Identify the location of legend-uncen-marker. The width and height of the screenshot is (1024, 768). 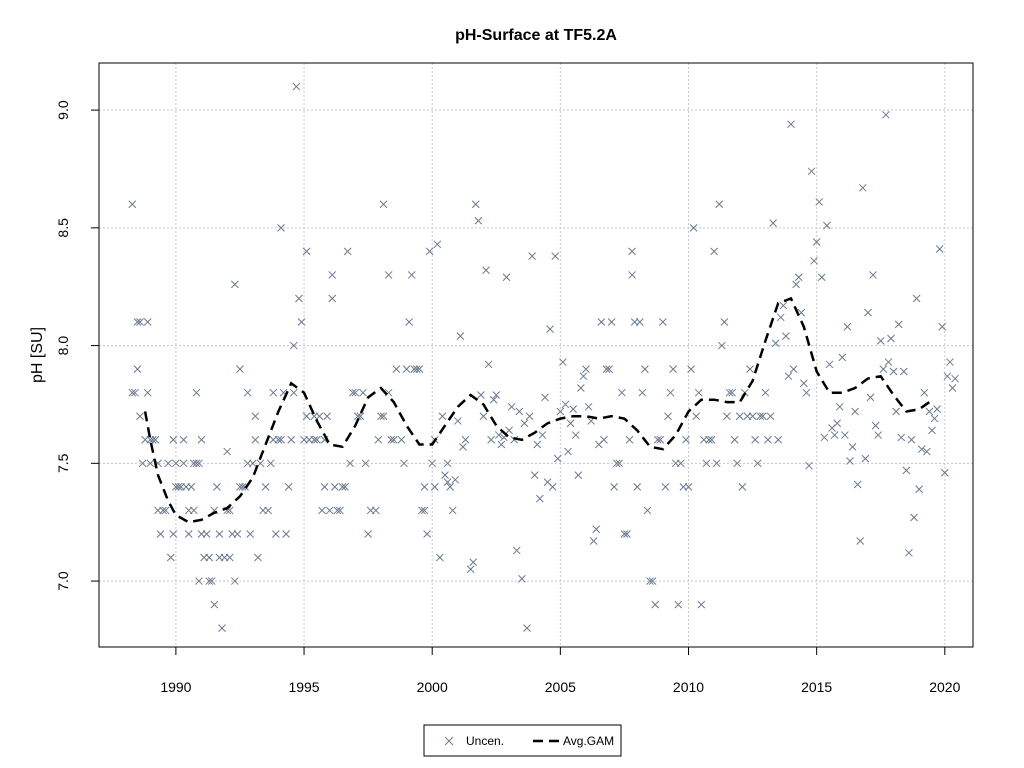
(449, 741).